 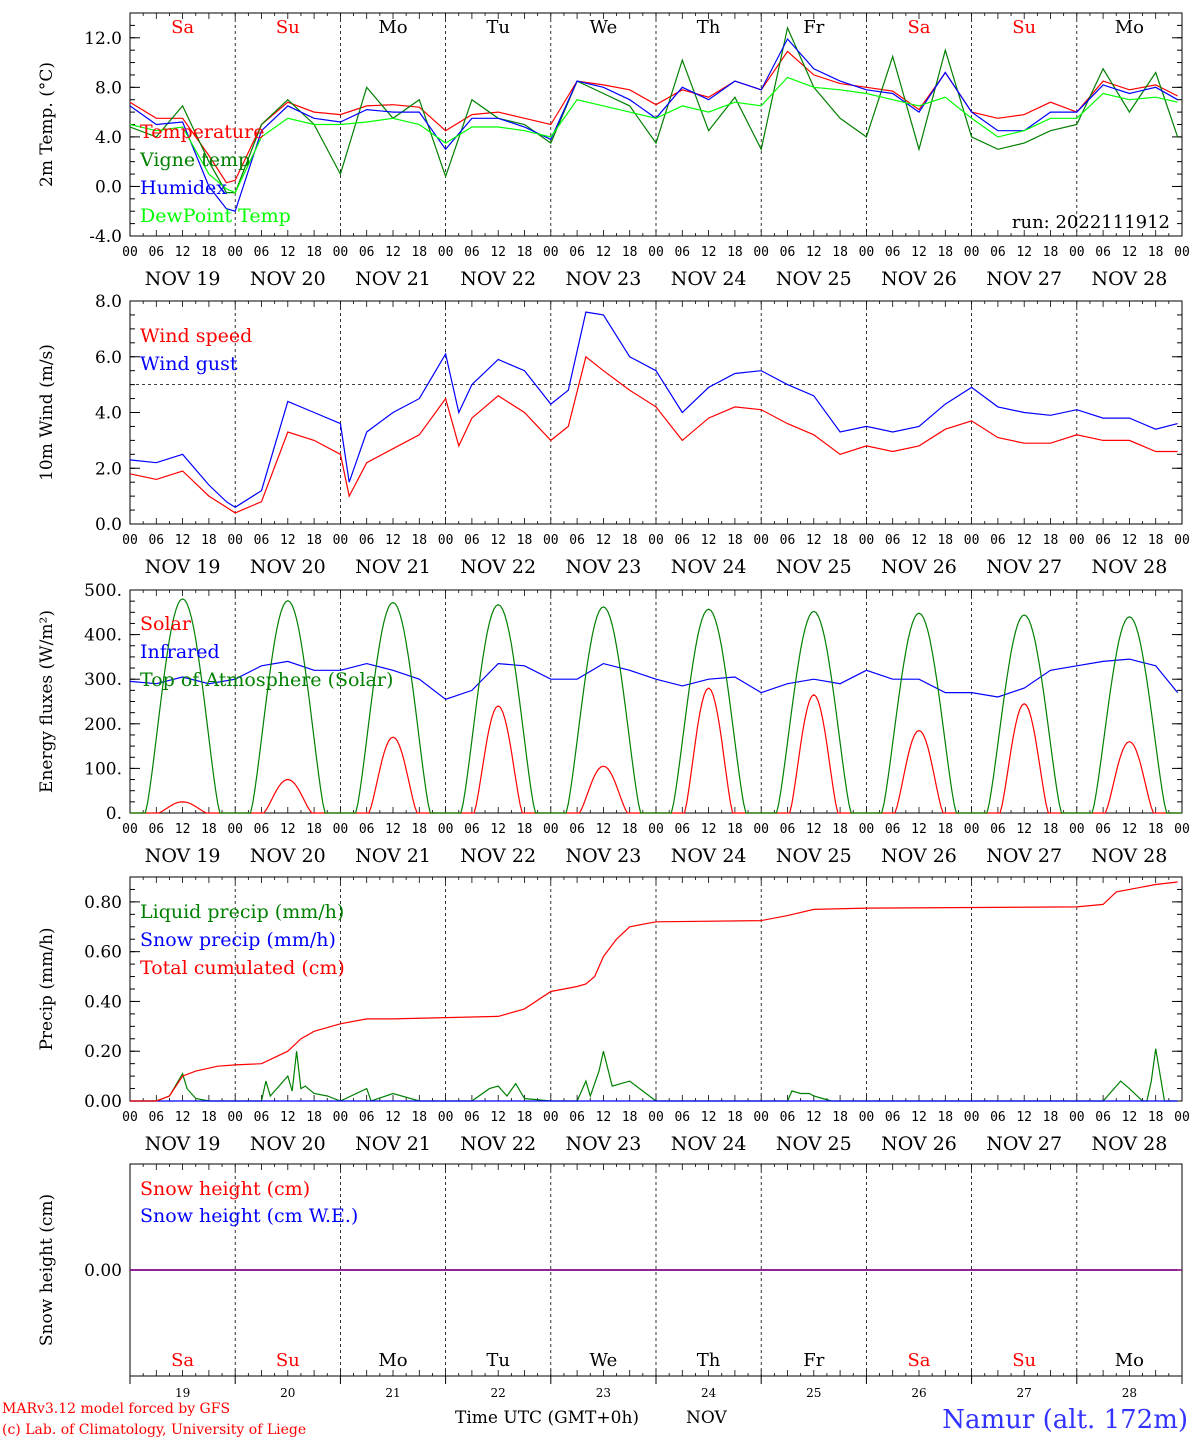 What do you see at coordinates (1129, 1393) in the screenshot?
I see `day-number-label: 28` at bounding box center [1129, 1393].